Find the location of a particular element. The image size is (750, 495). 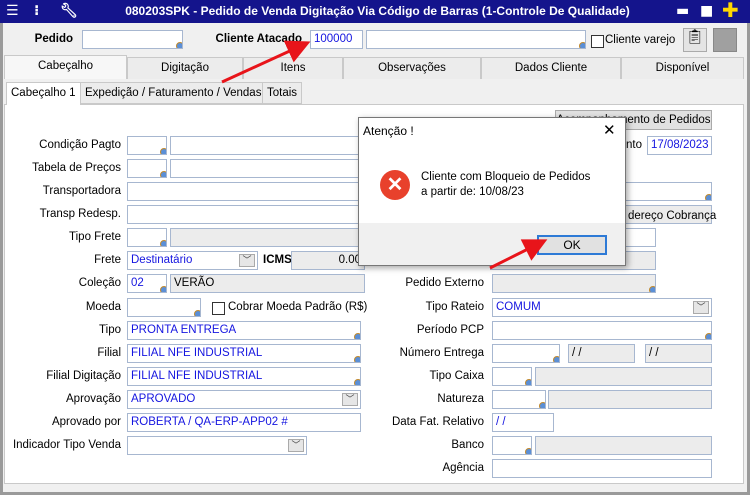

tab-observacoes: Observações is located at coordinates (412, 68).